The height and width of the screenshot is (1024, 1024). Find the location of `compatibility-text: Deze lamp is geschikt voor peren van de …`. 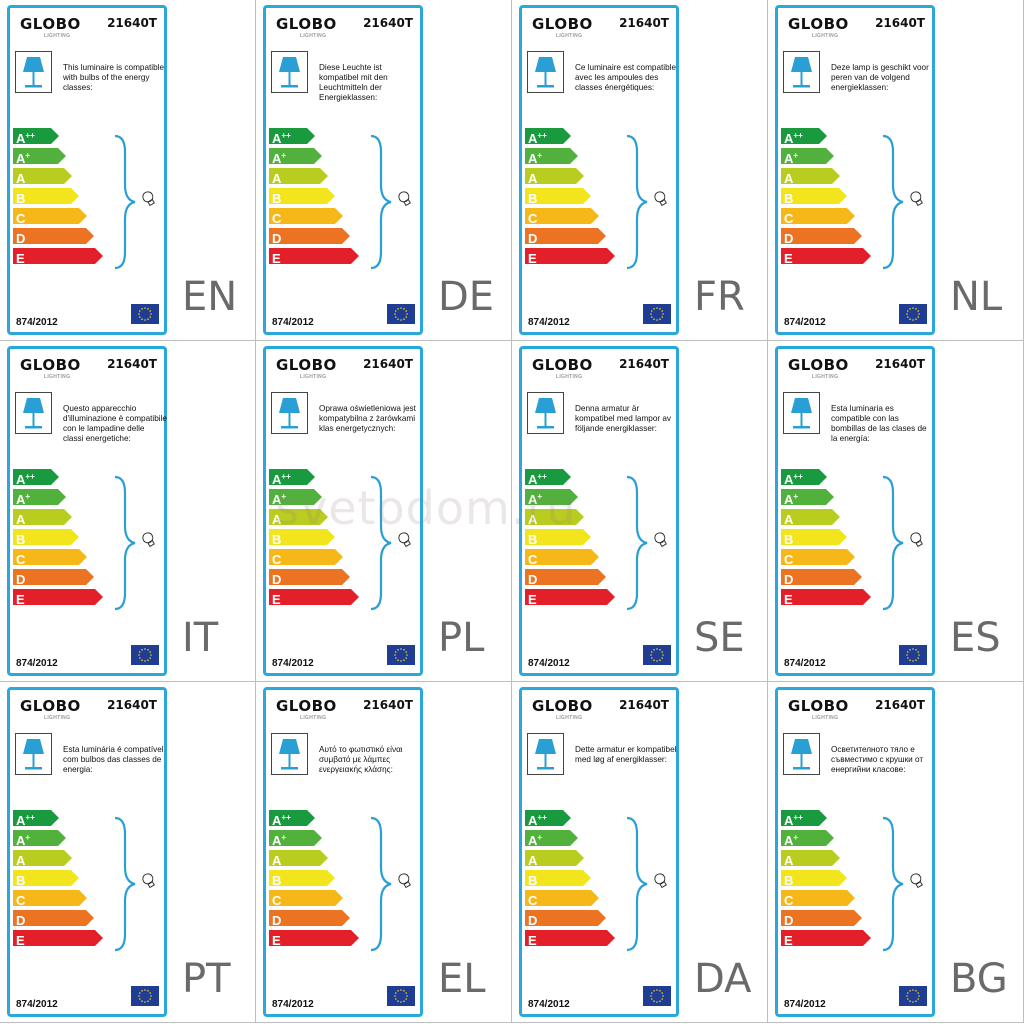

compatibility-text: Deze lamp is geschikt voor peren van de … is located at coordinates (880, 77).